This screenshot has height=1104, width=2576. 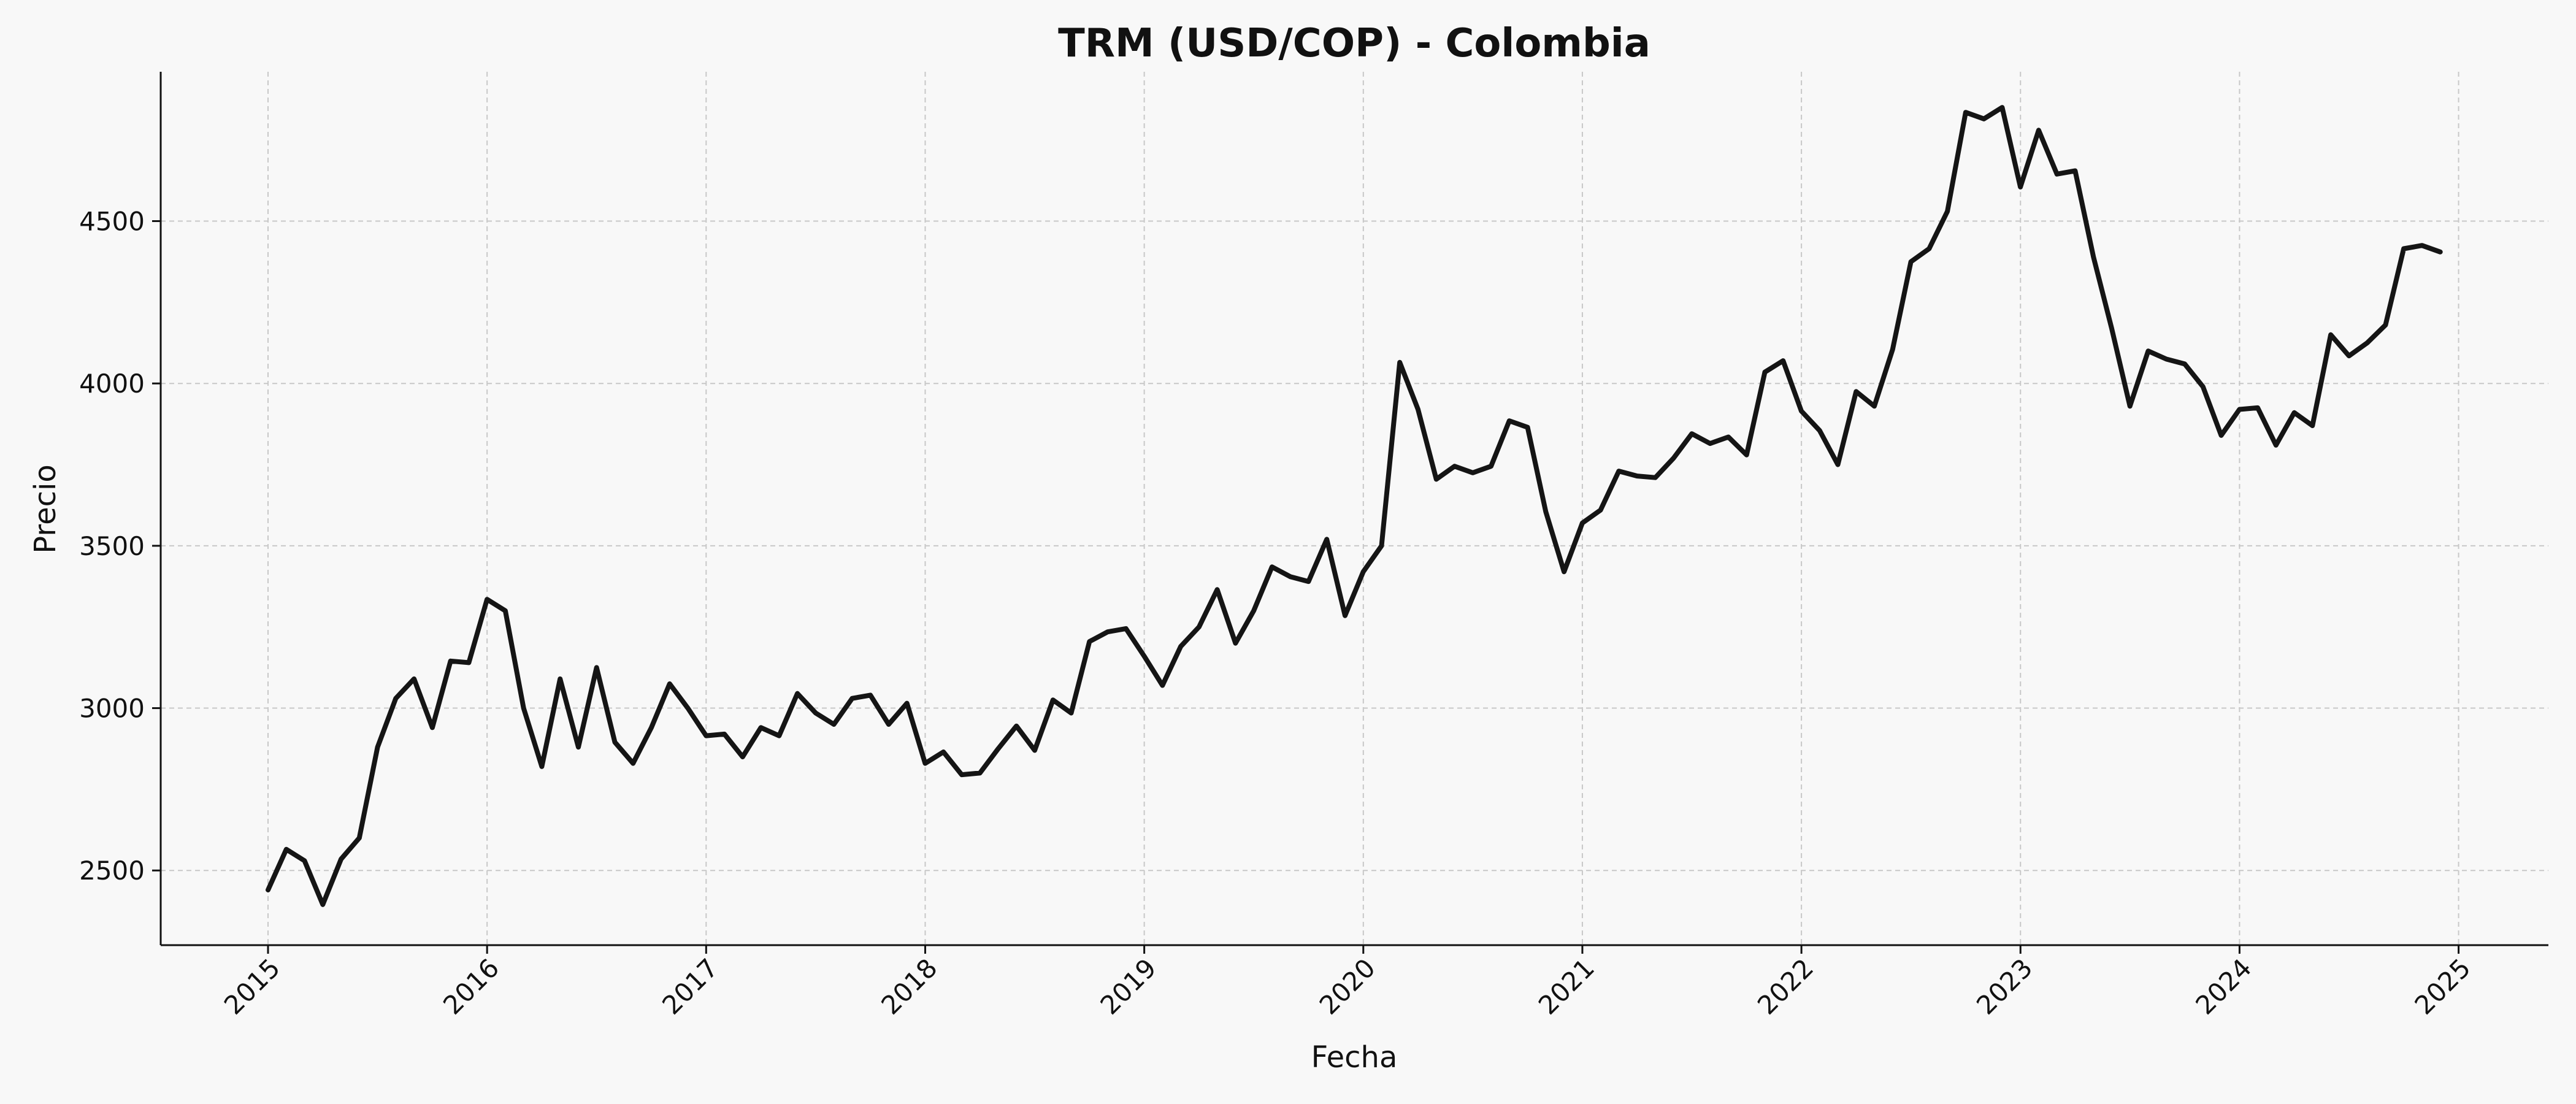 What do you see at coordinates (45, 508) in the screenshot?
I see `y-axis-label: Precio` at bounding box center [45, 508].